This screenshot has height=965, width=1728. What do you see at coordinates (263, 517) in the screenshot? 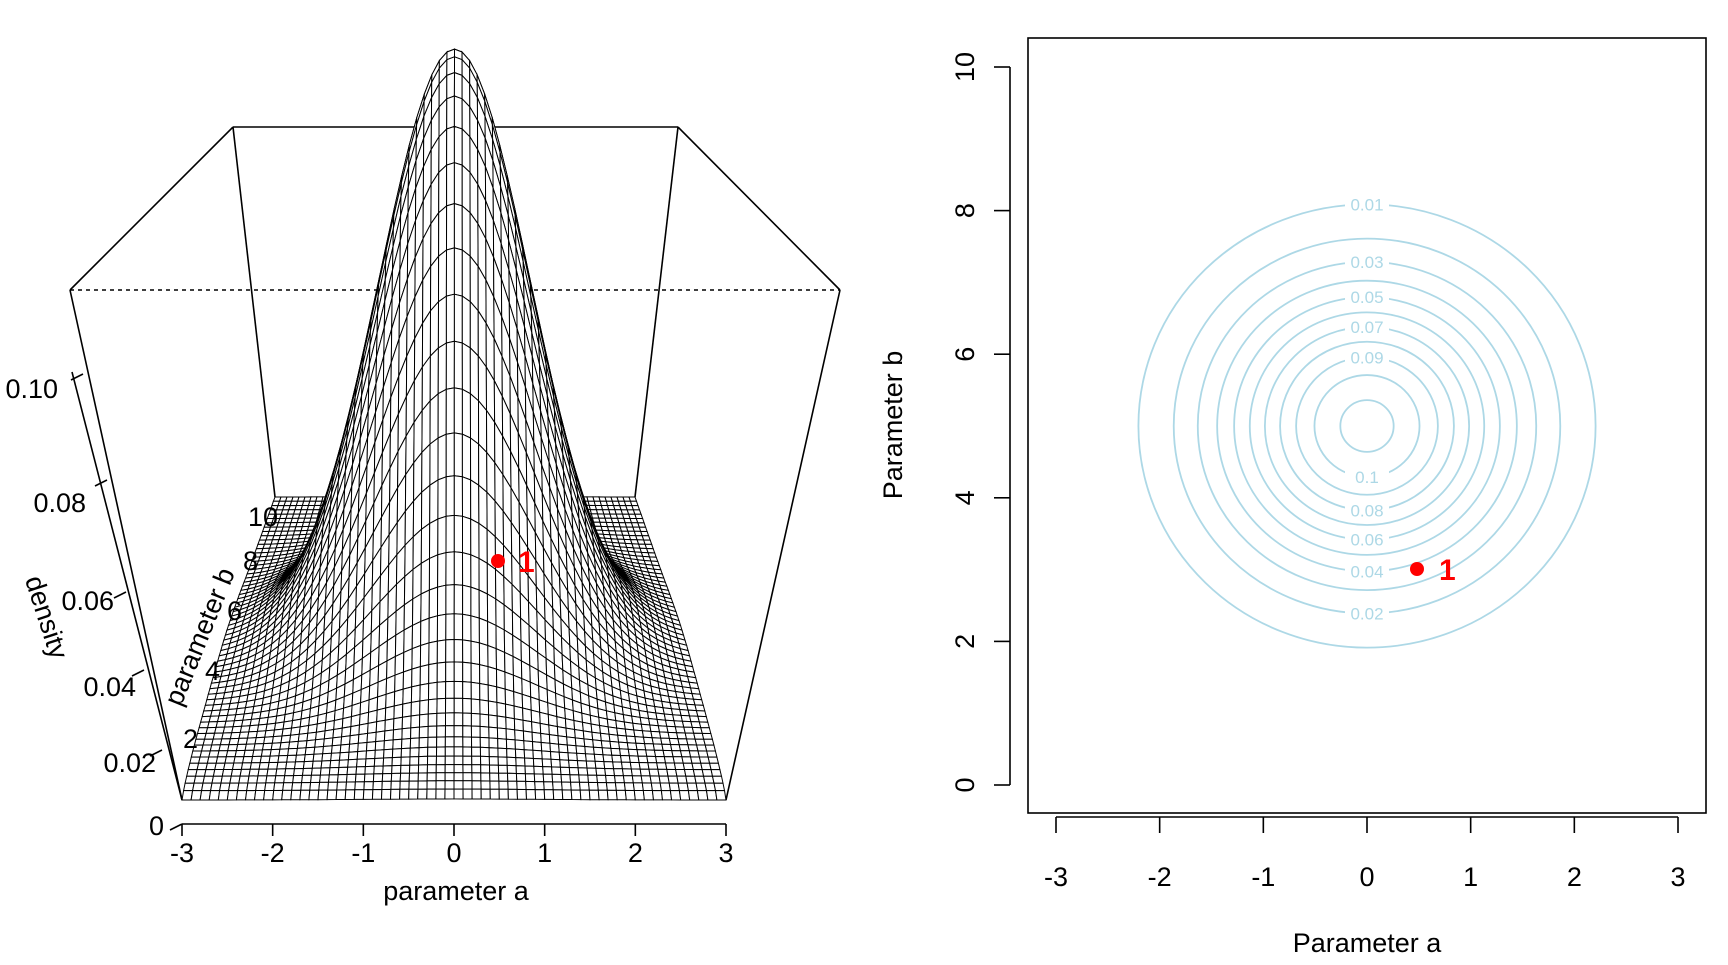
I see `param-b-tick-label: 10` at bounding box center [263, 517].